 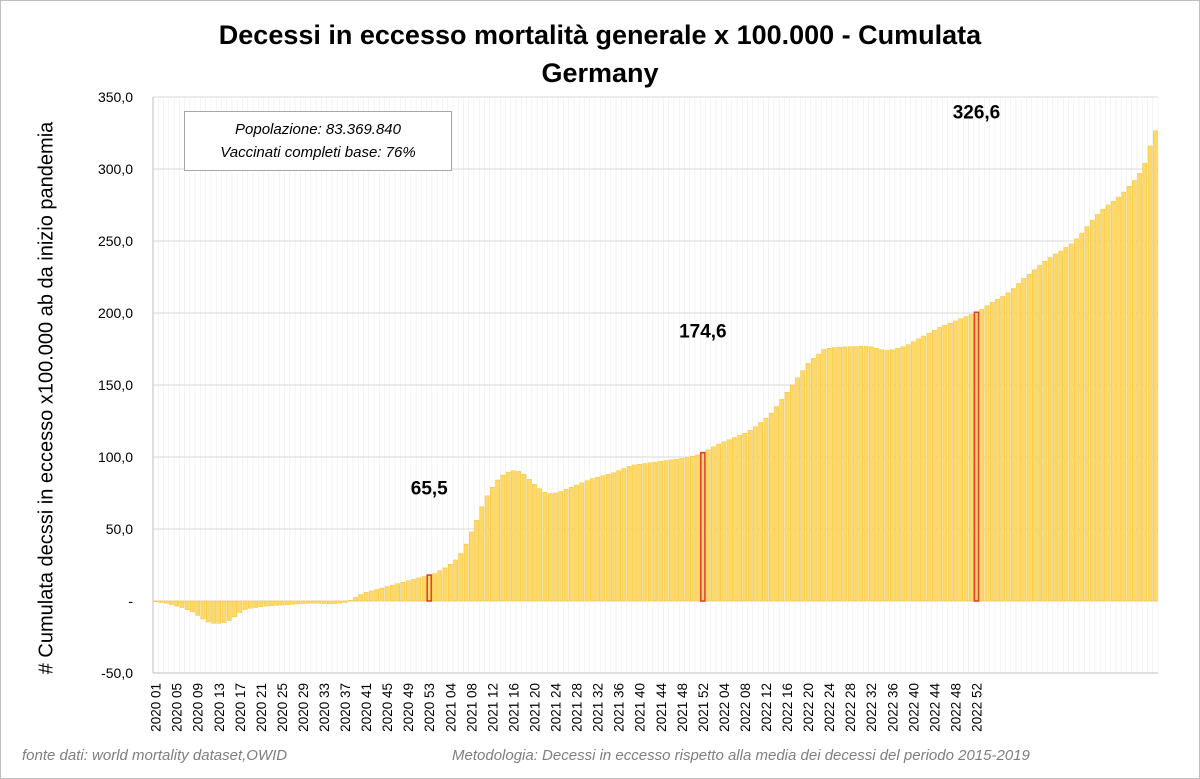 I want to click on x-tick-label: 2021 40, so click(x=640, y=707).